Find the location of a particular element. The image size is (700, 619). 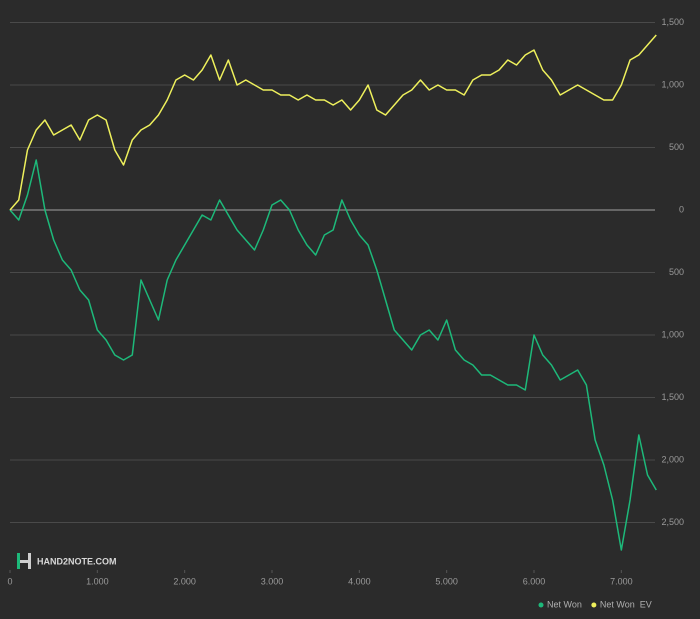

y-tick-label: 2,500 is located at coordinates (672, 522).